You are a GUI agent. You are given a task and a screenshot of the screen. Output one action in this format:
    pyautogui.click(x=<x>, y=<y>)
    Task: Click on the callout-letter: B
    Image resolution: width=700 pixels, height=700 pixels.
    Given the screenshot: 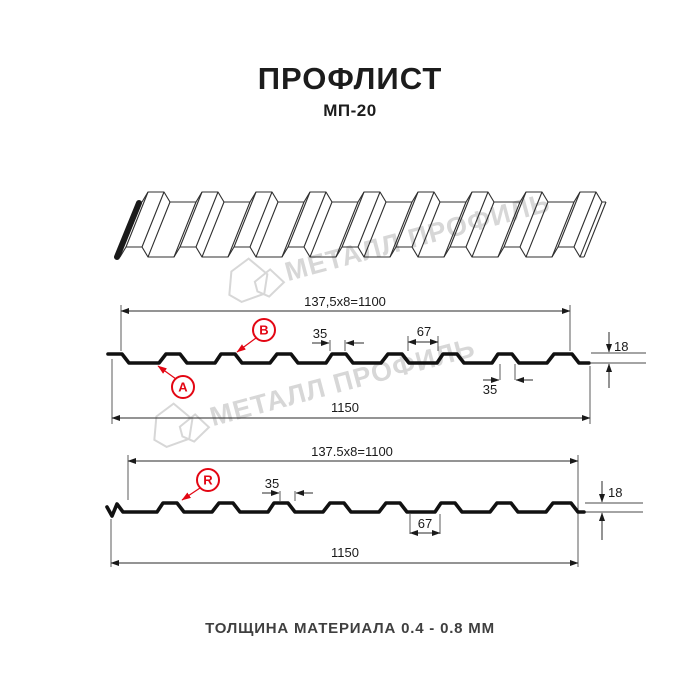 What is the action you would take?
    pyautogui.click(x=263, y=330)
    